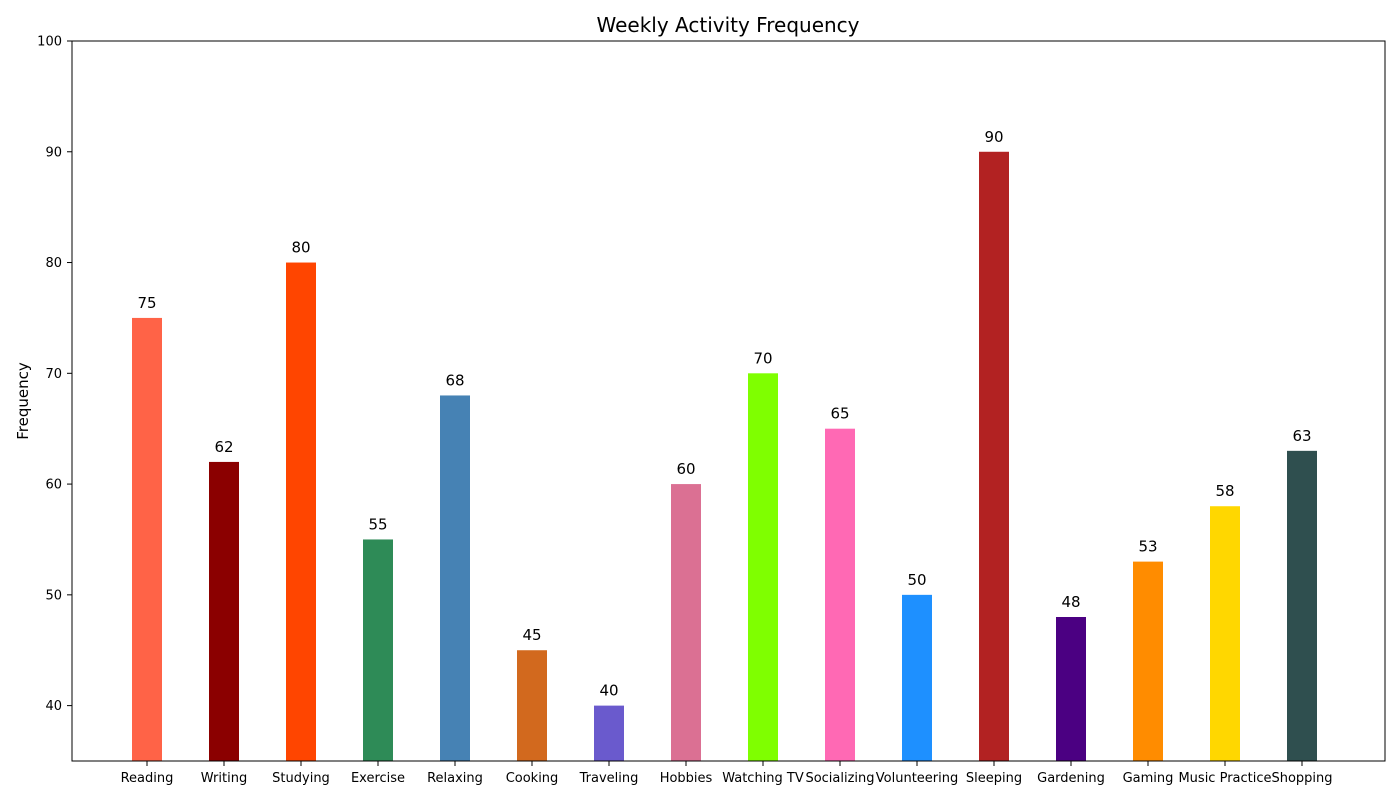  I want to click on bar-value-label: 60, so click(685, 469).